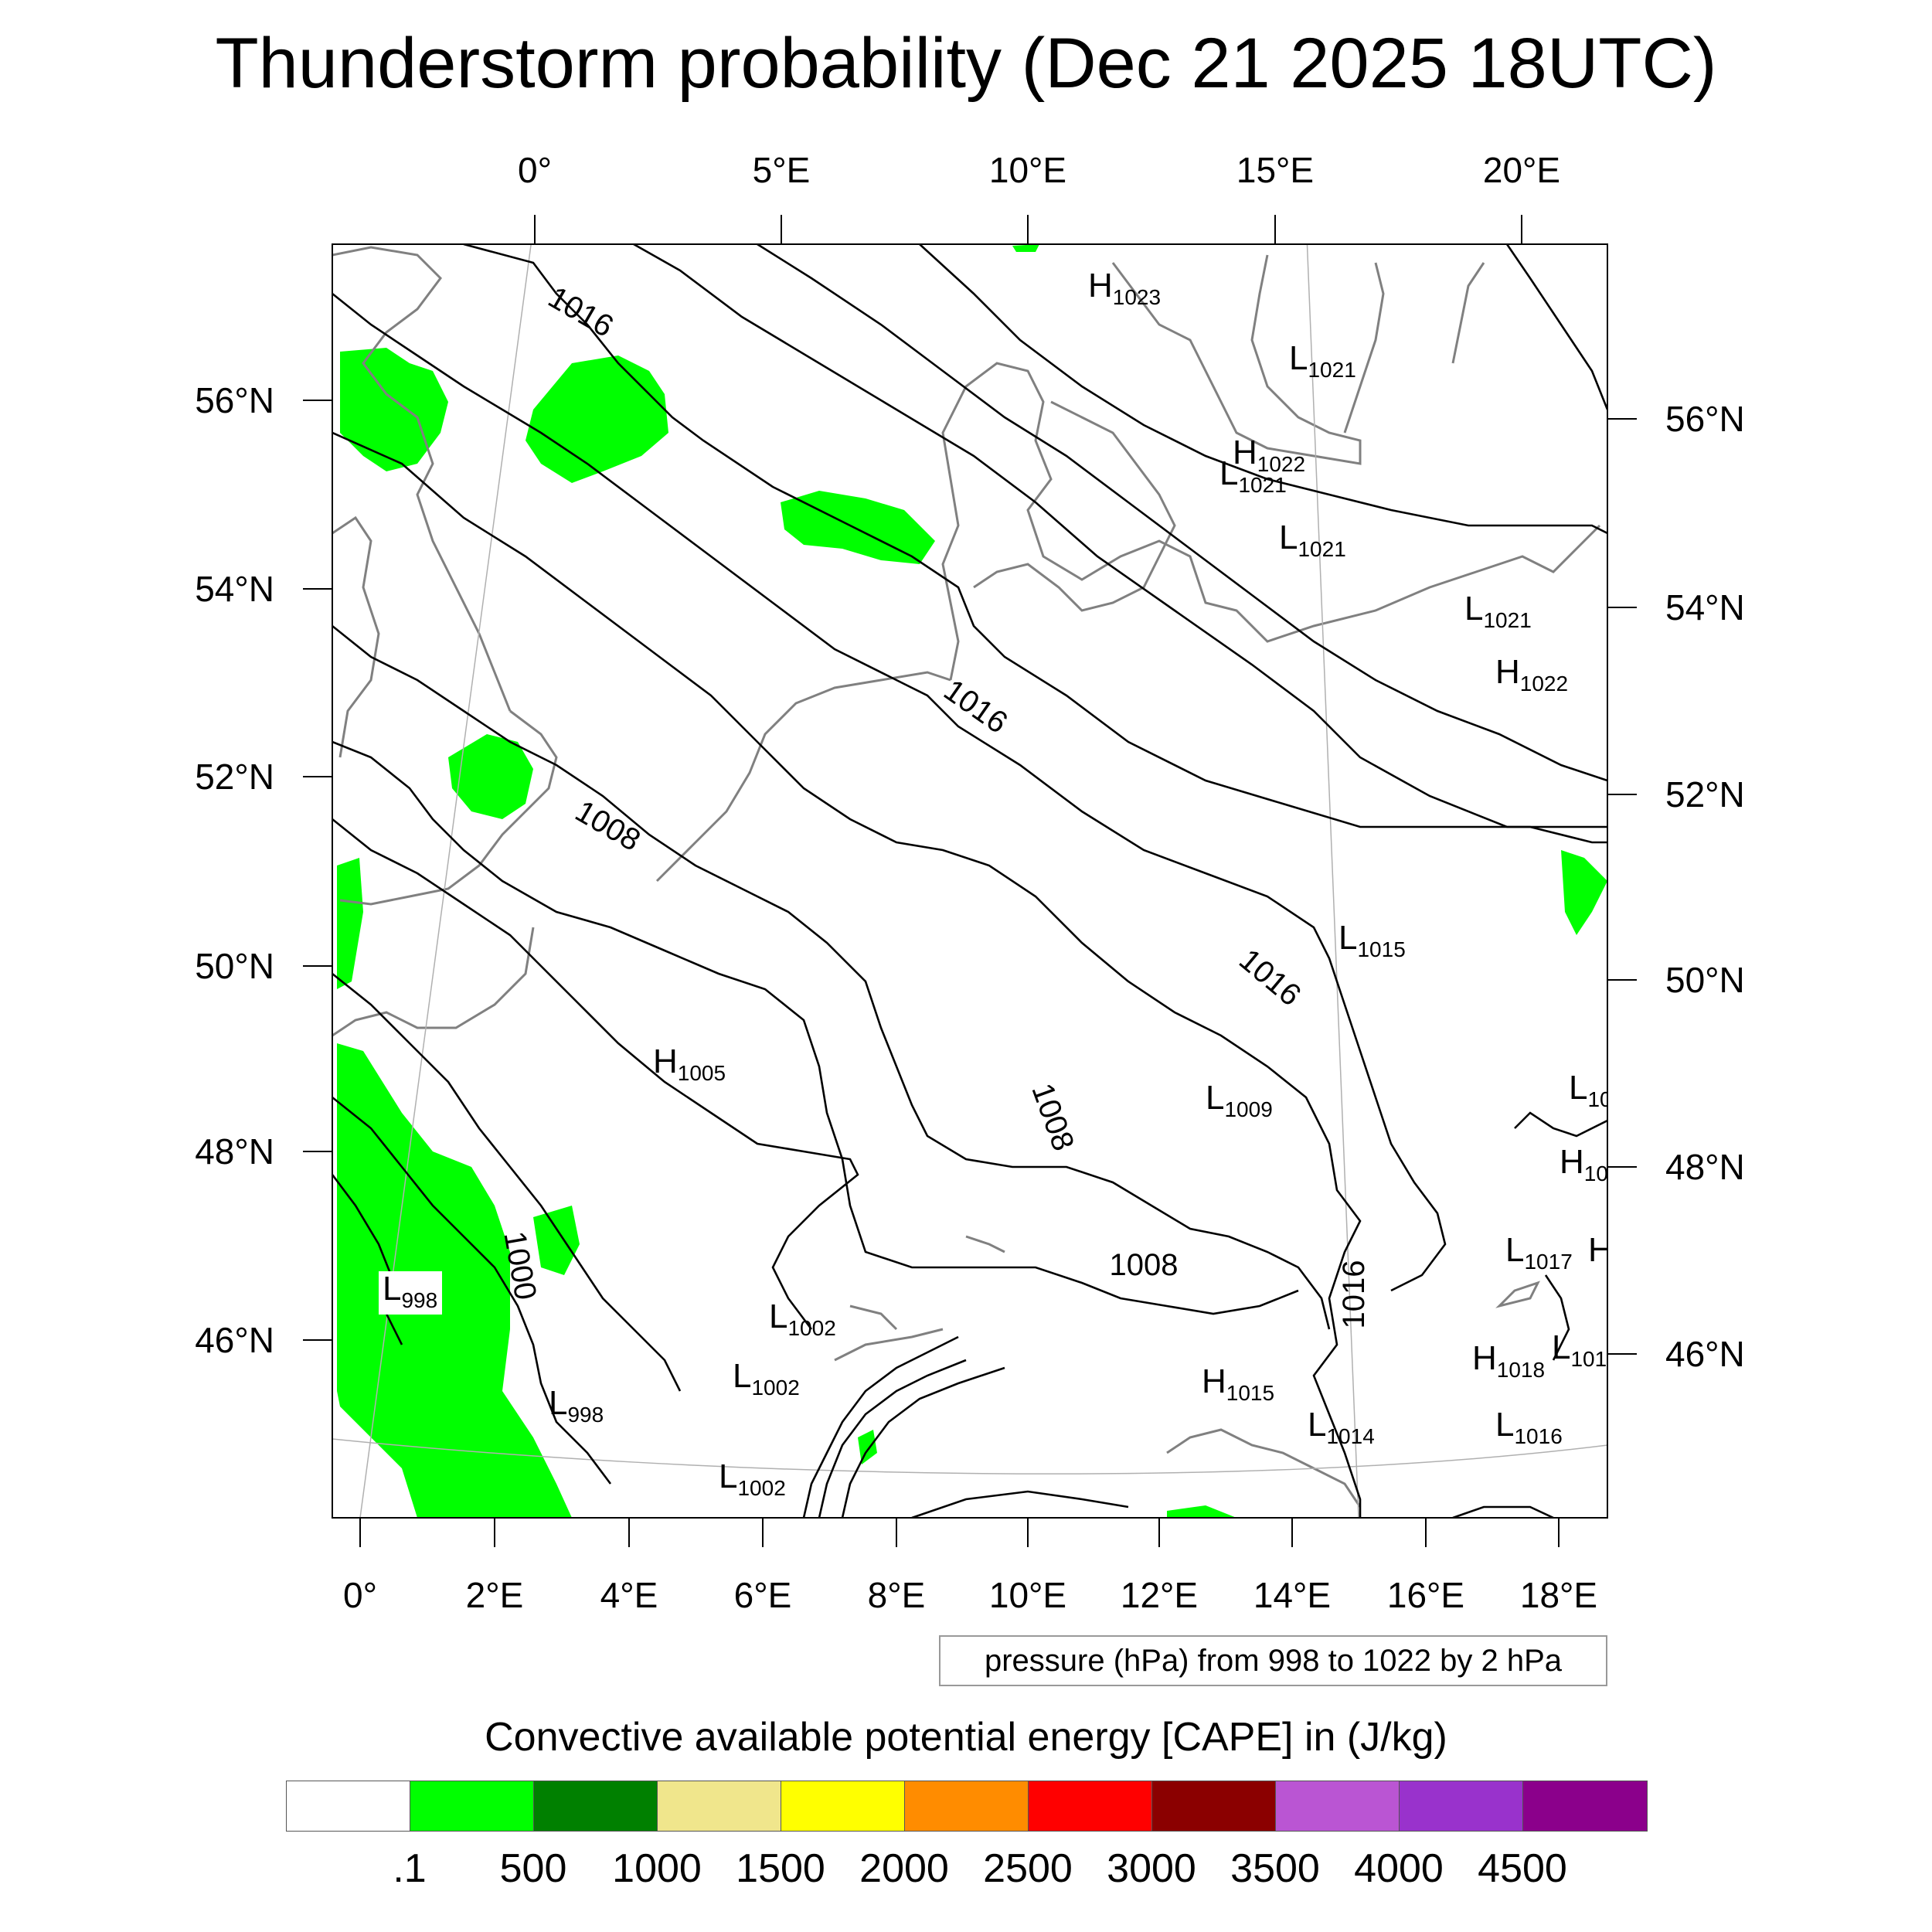 Image resolution: width=1932 pixels, height=1932 pixels. I want to click on right-lat-tick: 46°N, so click(1705, 1354).